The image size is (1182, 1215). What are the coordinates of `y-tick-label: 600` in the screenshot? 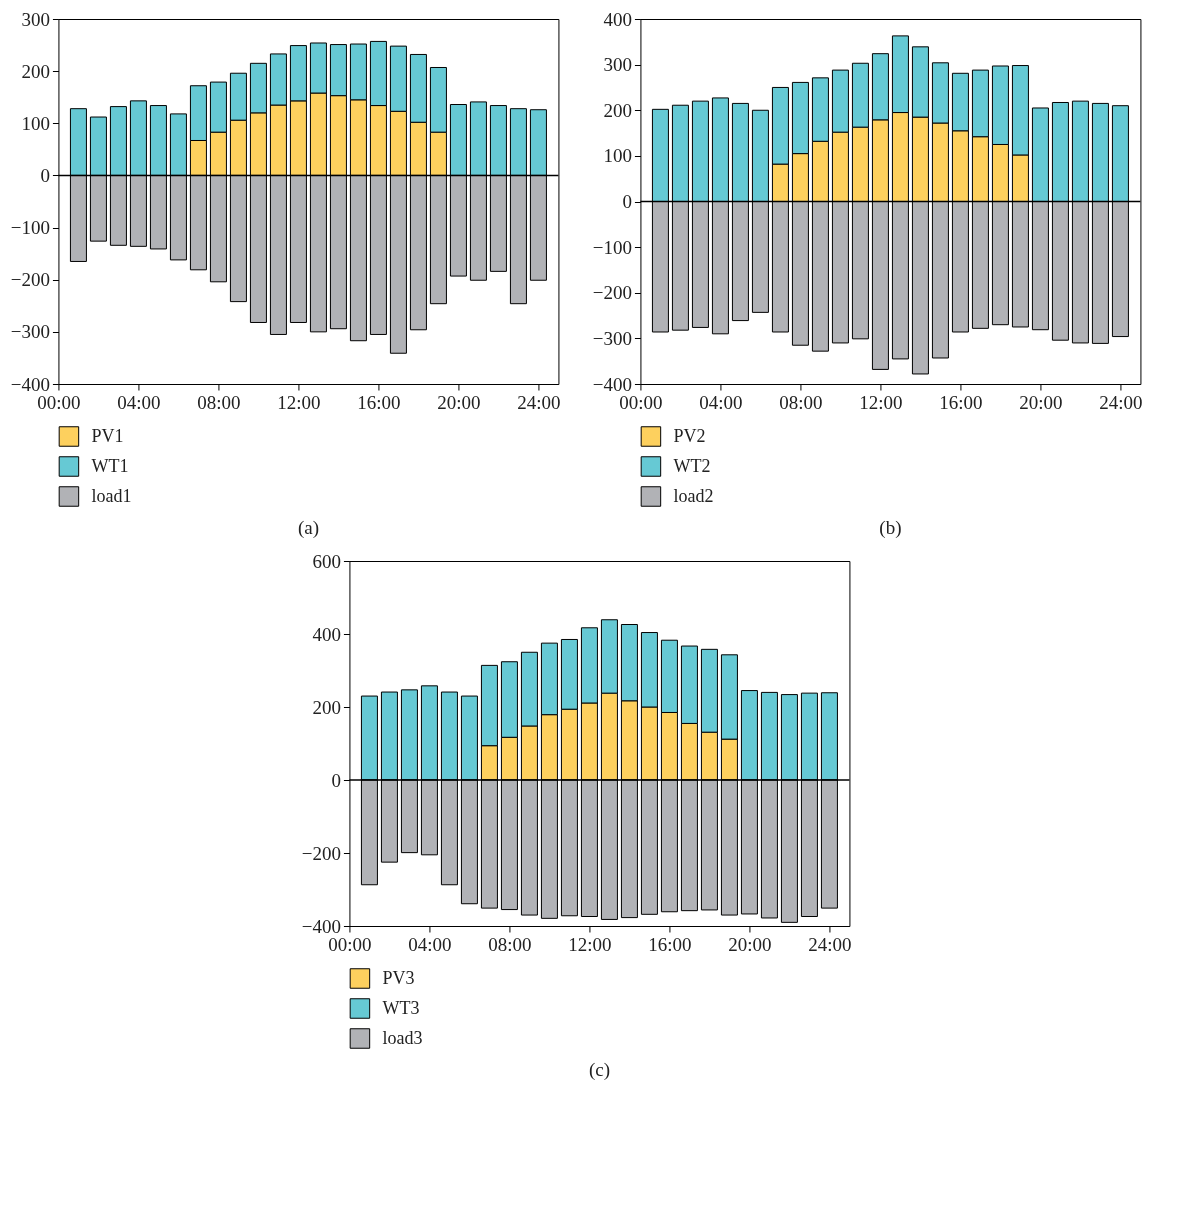 It's located at (326, 561).